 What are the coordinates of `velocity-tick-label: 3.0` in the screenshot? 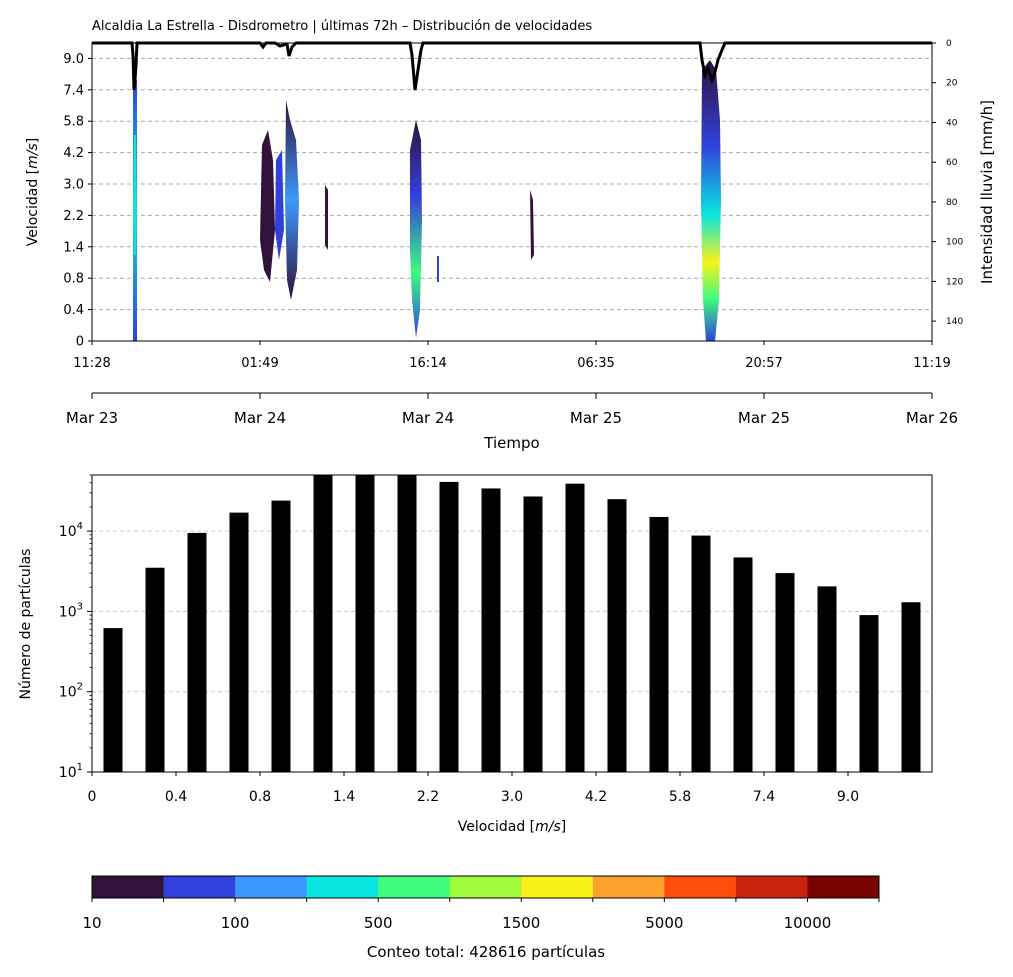 It's located at (73, 185).